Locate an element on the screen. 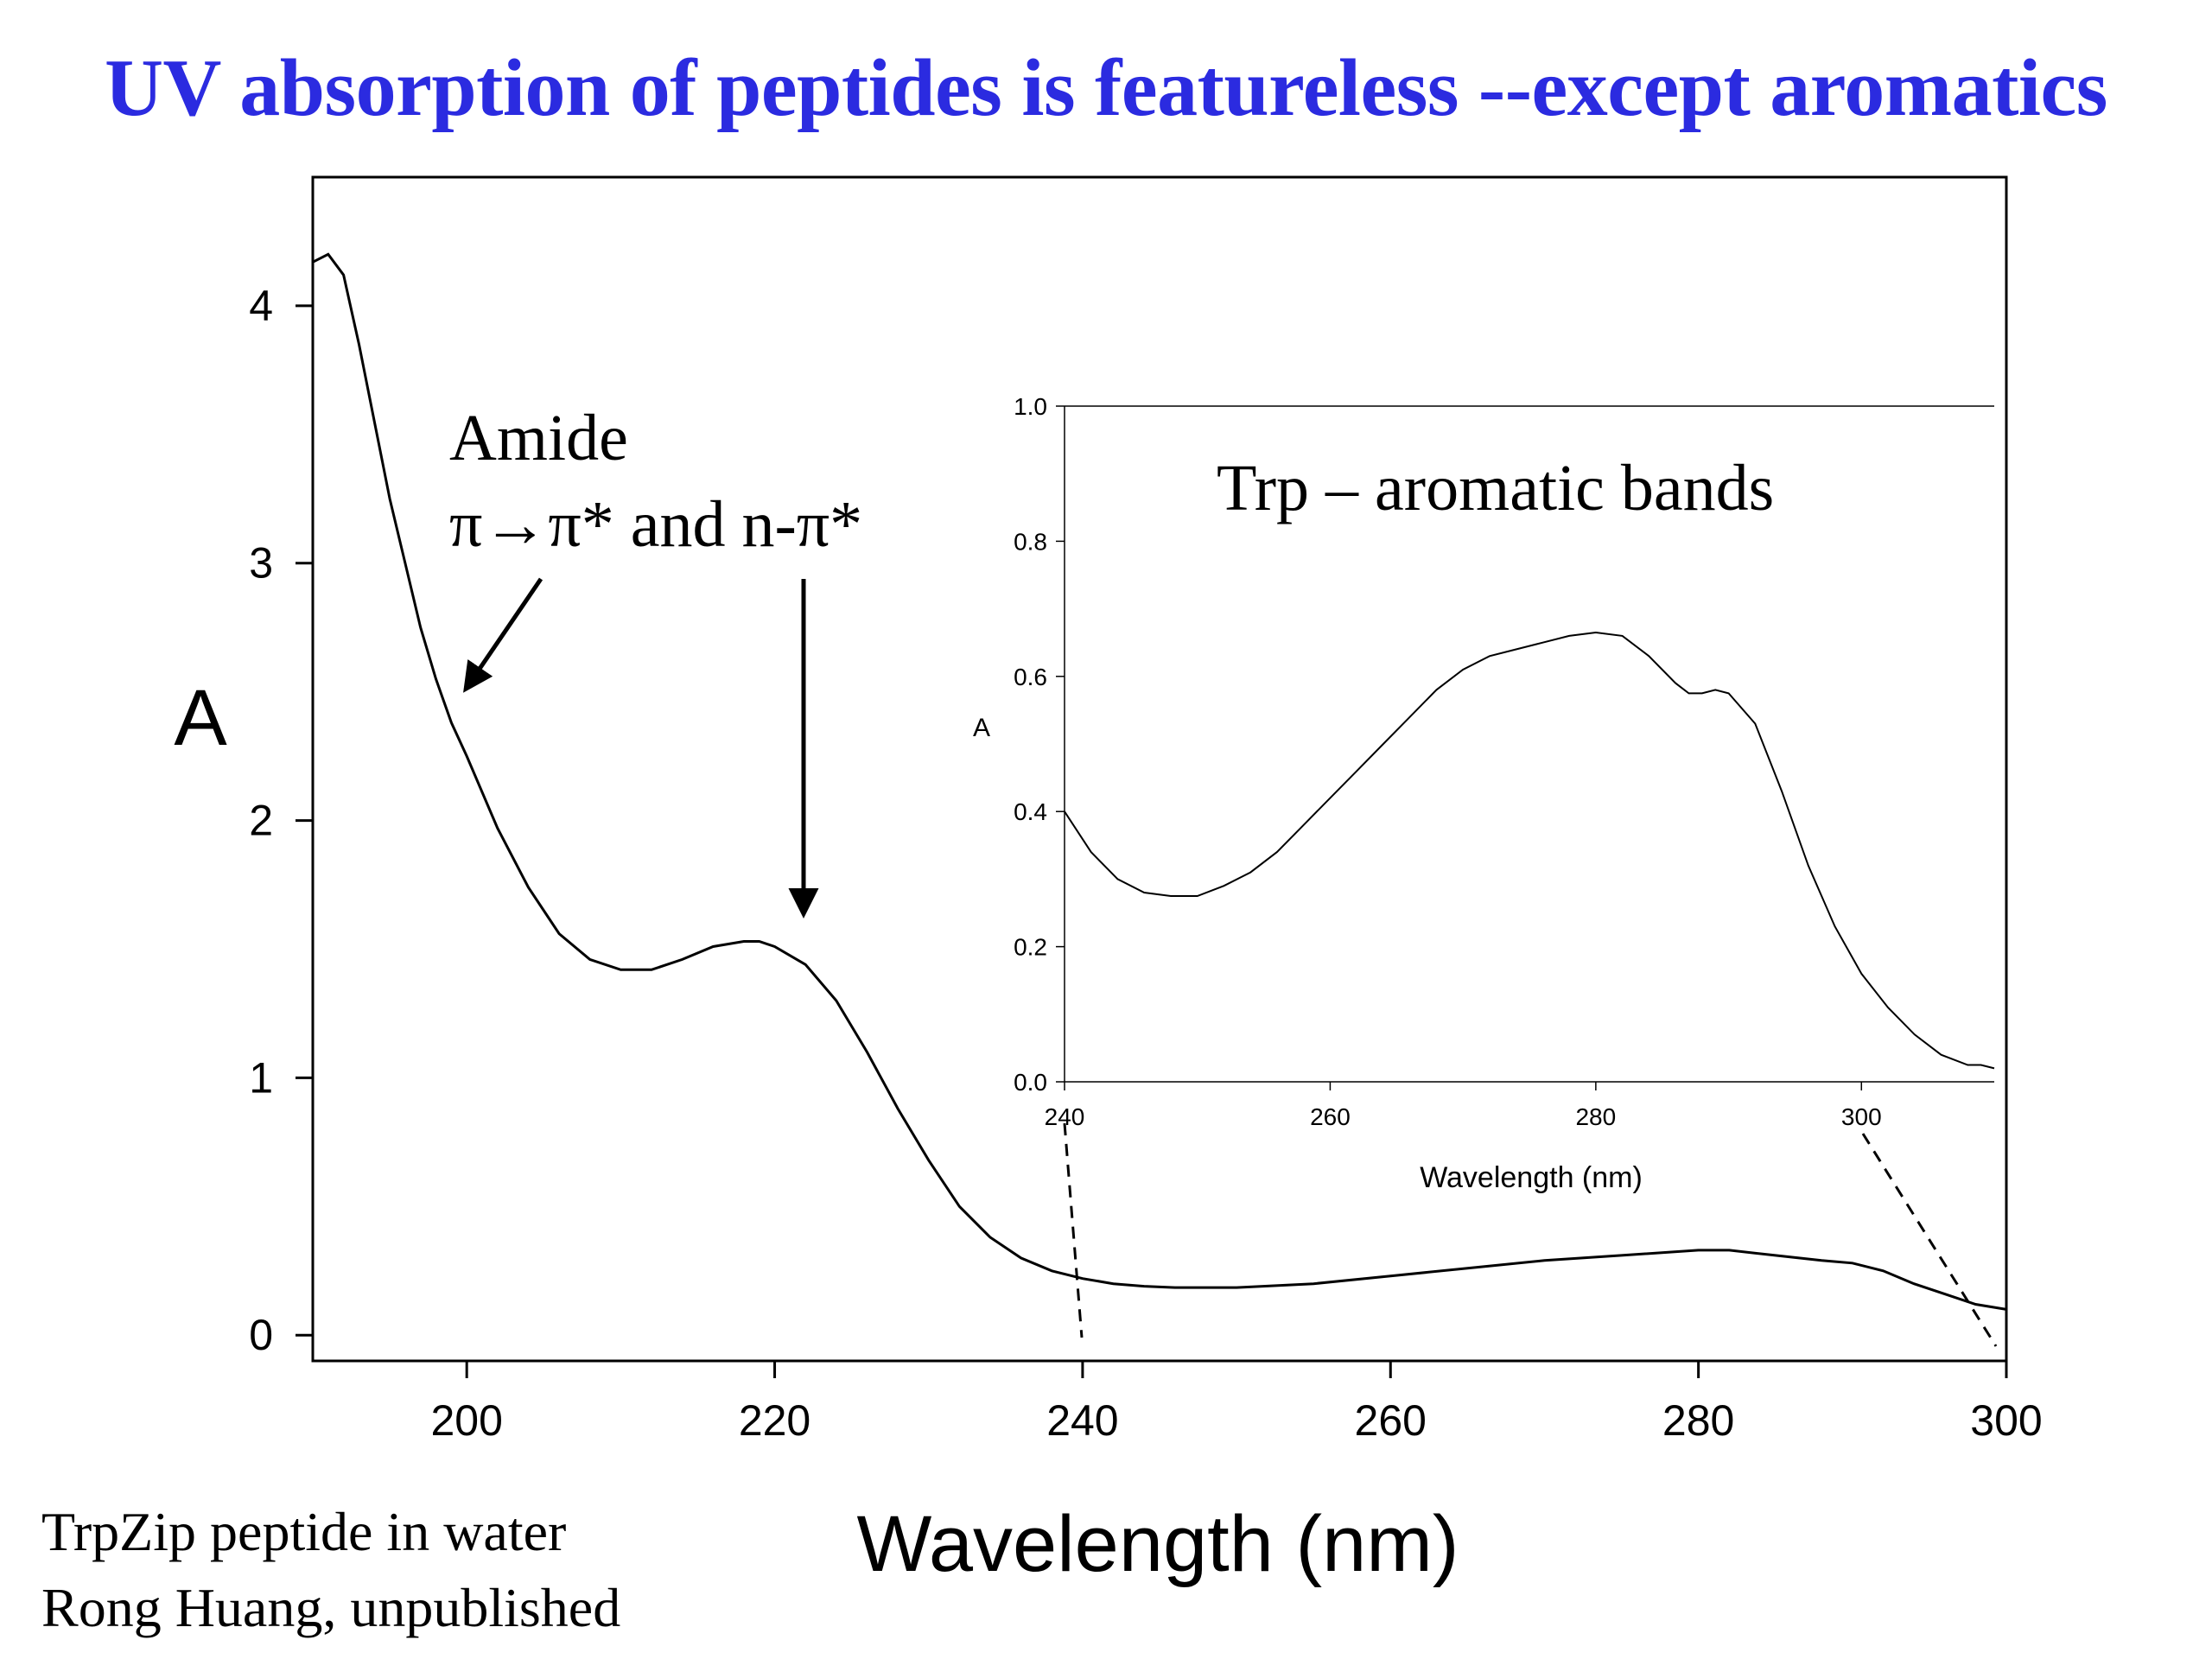 This screenshot has height=1659, width=2212. amide-annotation: Amide is located at coordinates (538, 438).